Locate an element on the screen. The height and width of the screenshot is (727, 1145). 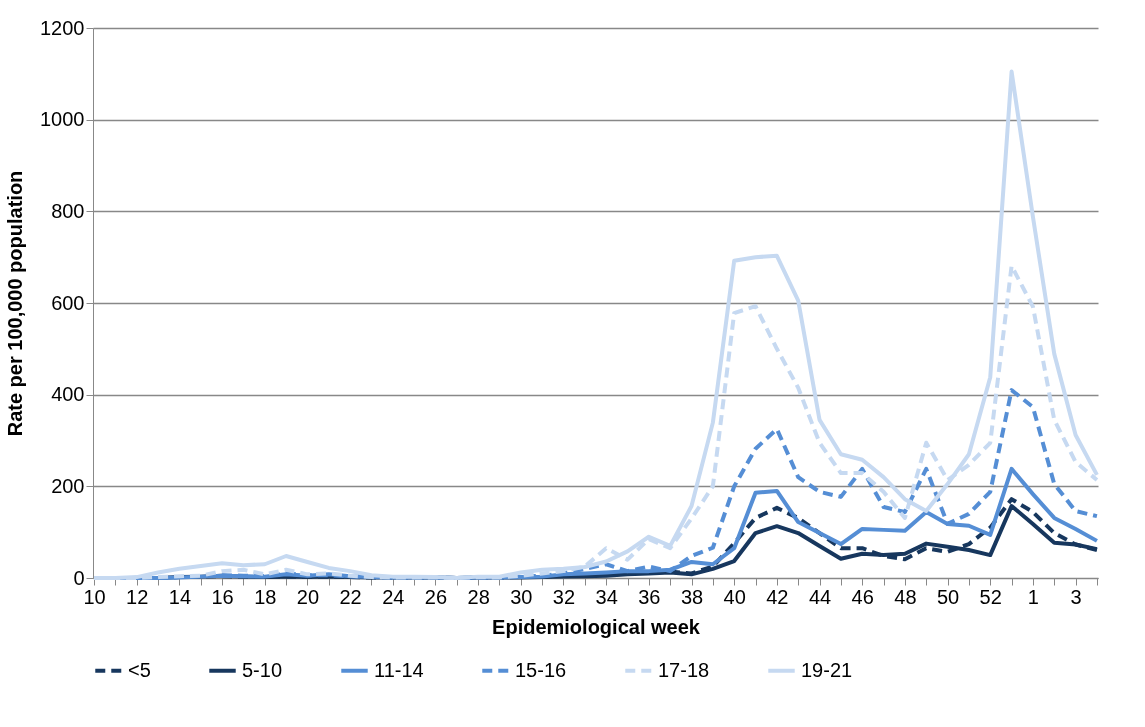
x-tick-label: 28 is located at coordinates (478, 596).